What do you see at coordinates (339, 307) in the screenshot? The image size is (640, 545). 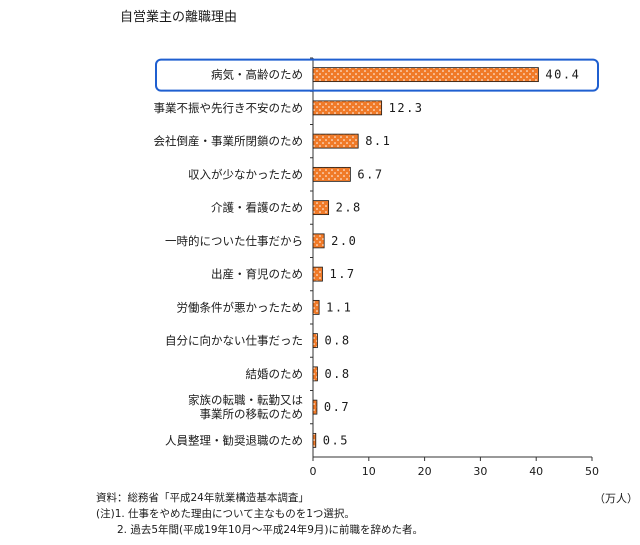 I see `bar-value-label: 1.1` at bounding box center [339, 307].